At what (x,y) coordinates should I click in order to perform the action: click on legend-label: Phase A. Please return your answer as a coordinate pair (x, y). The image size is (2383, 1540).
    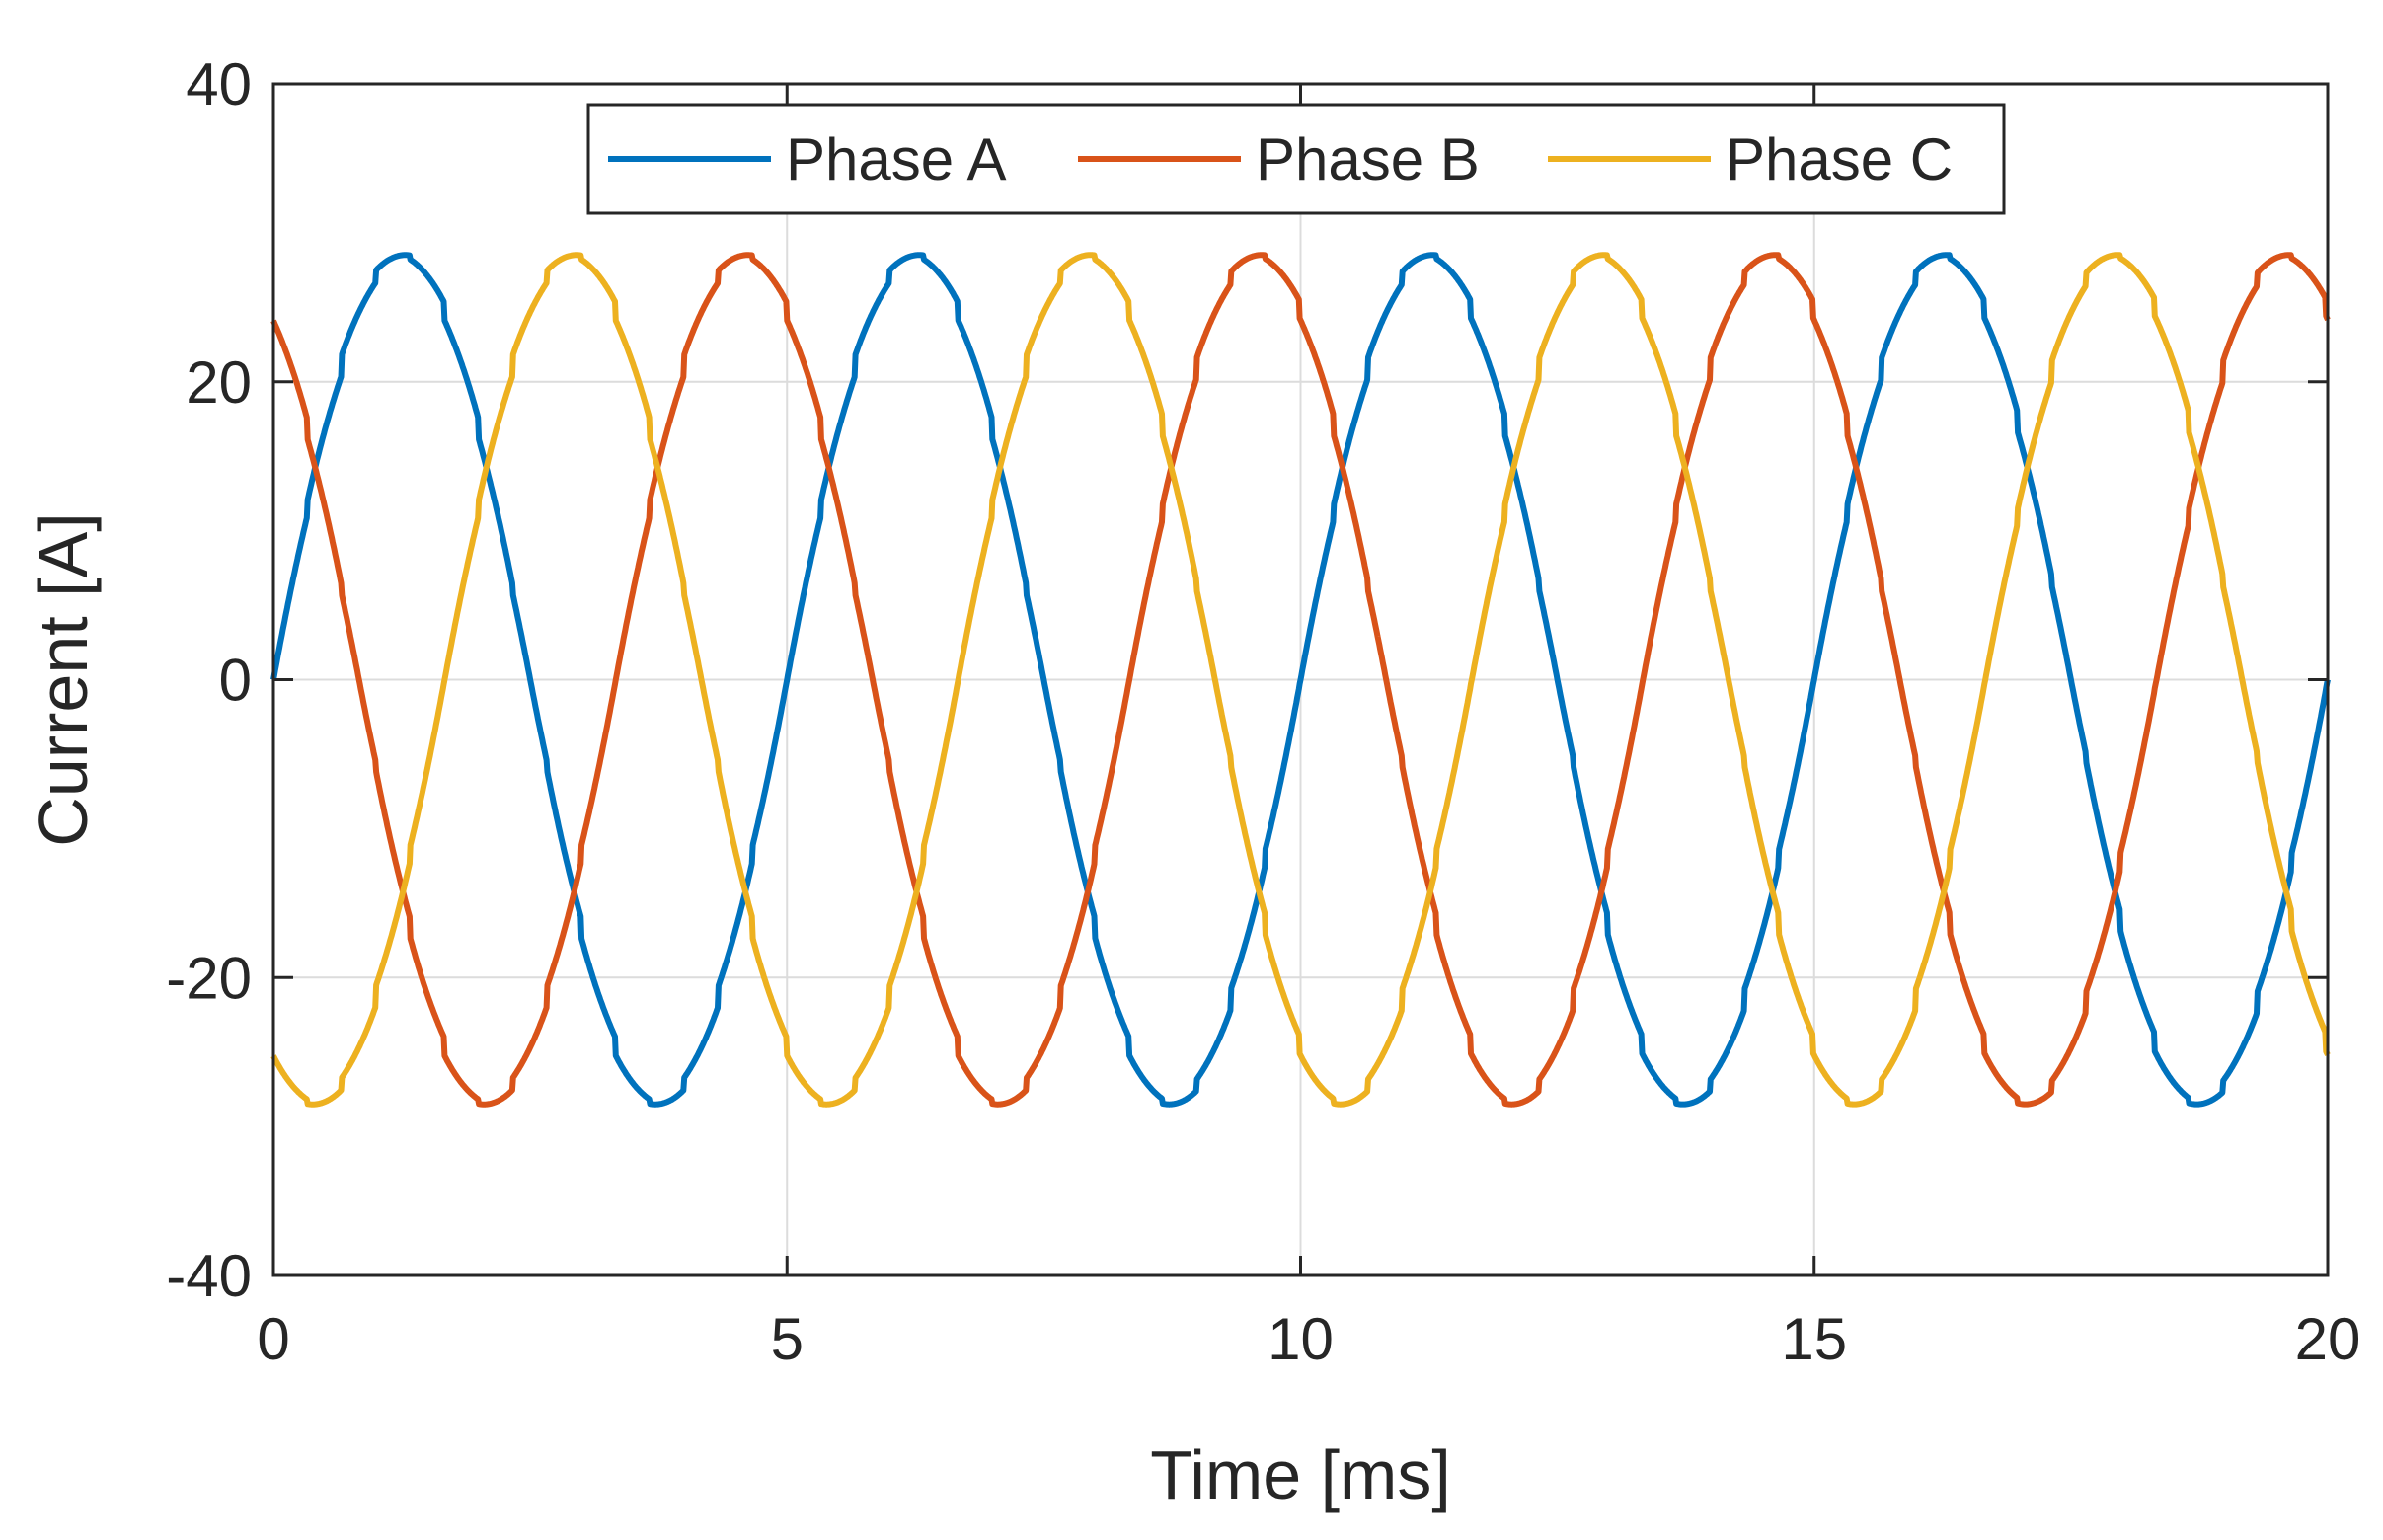
    Looking at the image, I should click on (896, 159).